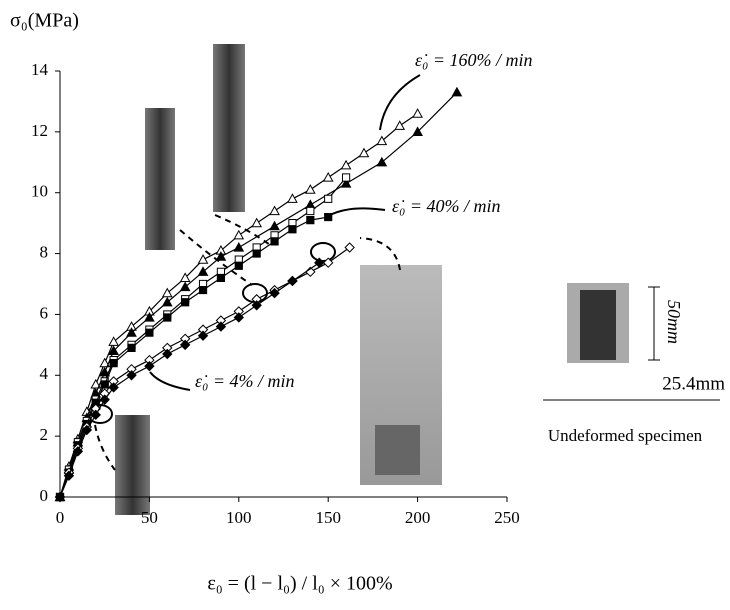 This screenshot has width=730, height=610. Describe the element at coordinates (507, 517) in the screenshot. I see `x-tick-label: 250` at that location.